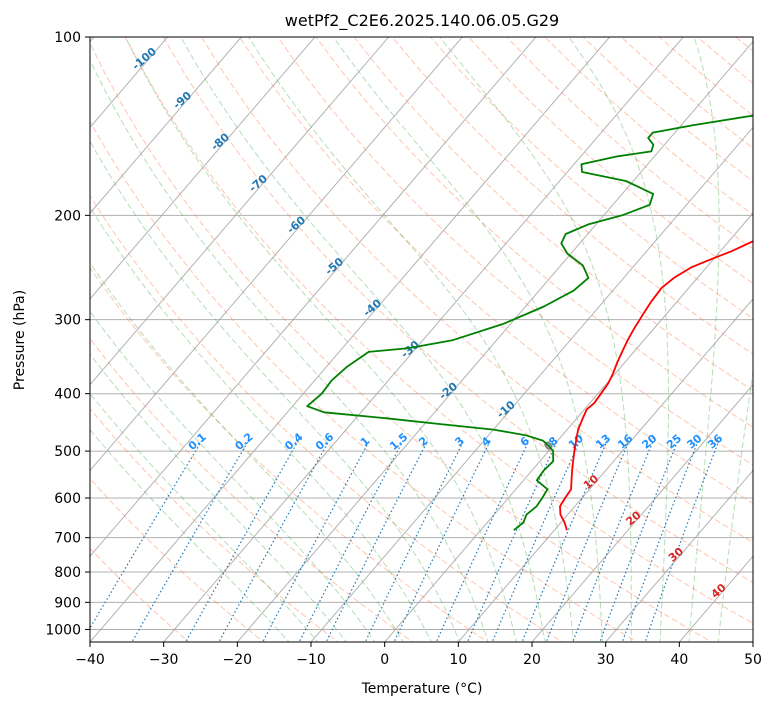 The height and width of the screenshot is (708, 775). Describe the element at coordinates (67, 539) in the screenshot. I see `y-tick-label: 700` at that location.